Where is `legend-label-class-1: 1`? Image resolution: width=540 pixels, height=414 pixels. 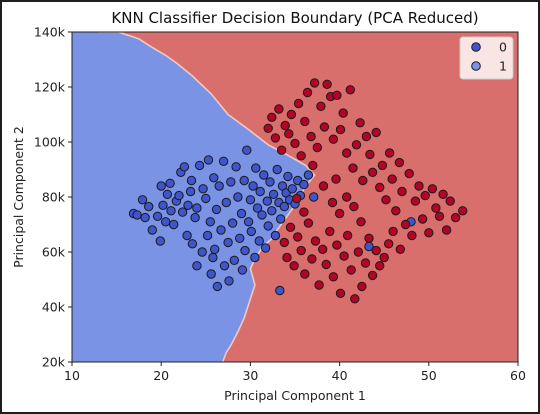 legend-label-class-1: 1 is located at coordinates (503, 66).